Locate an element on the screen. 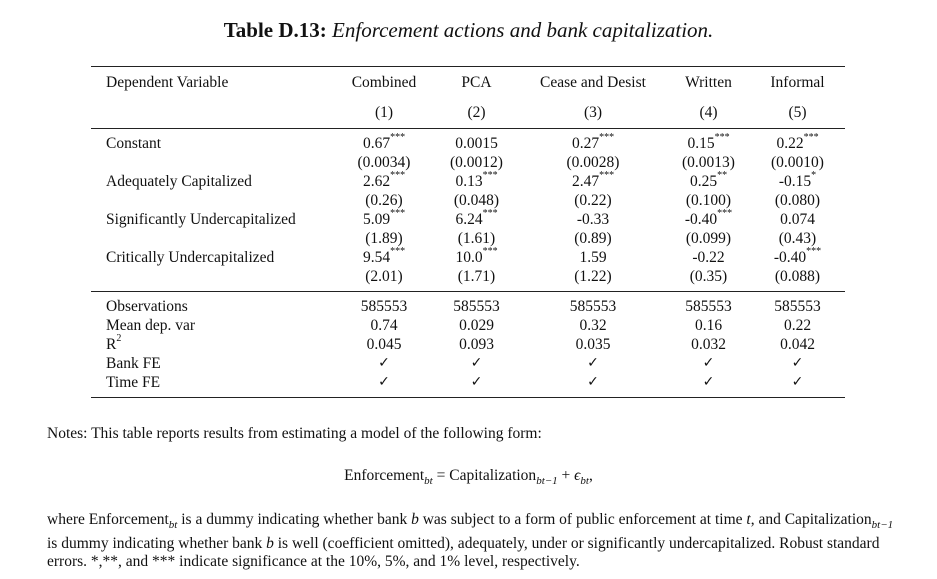  stat-value: 0.16 is located at coordinates (708, 325).